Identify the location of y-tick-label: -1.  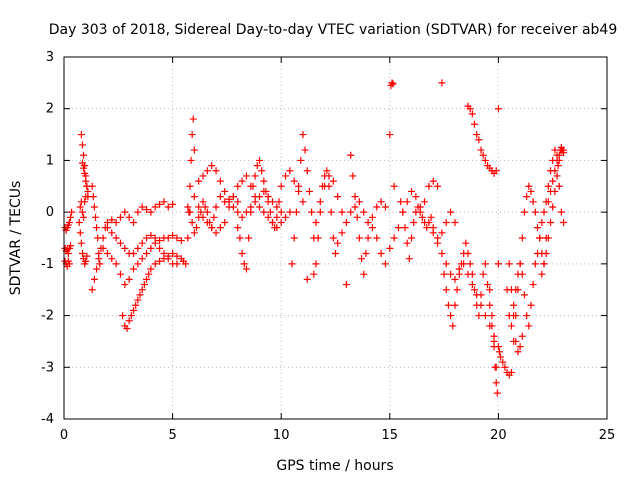
(47, 264).